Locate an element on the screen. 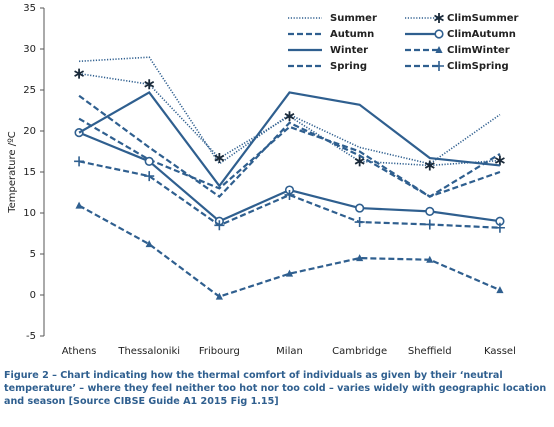 The width and height of the screenshot is (554, 427). y-tick-label: 15 is located at coordinates (29, 172).